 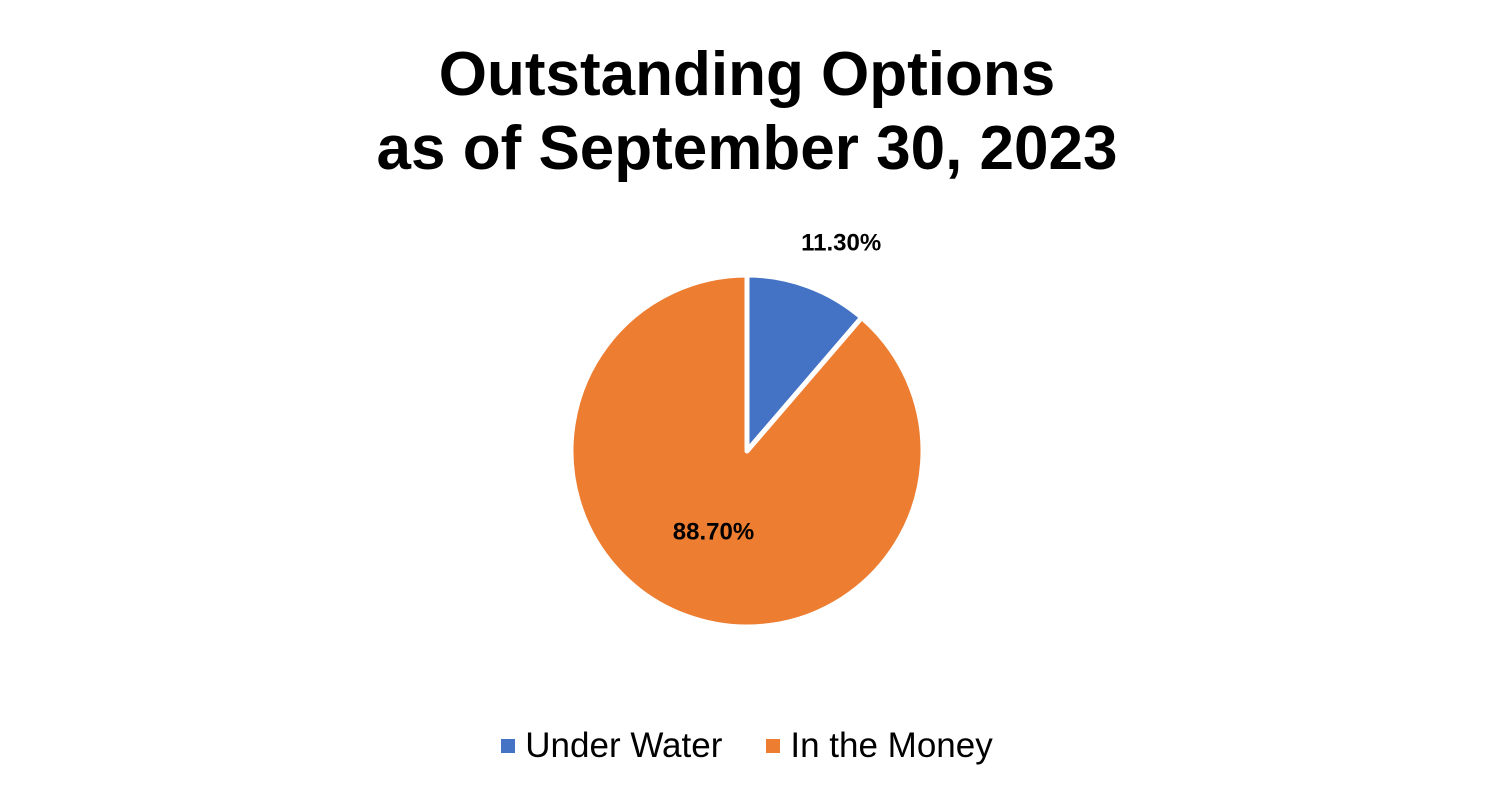 I want to click on legend-label-under-water: Under Water, so click(x=624, y=745).